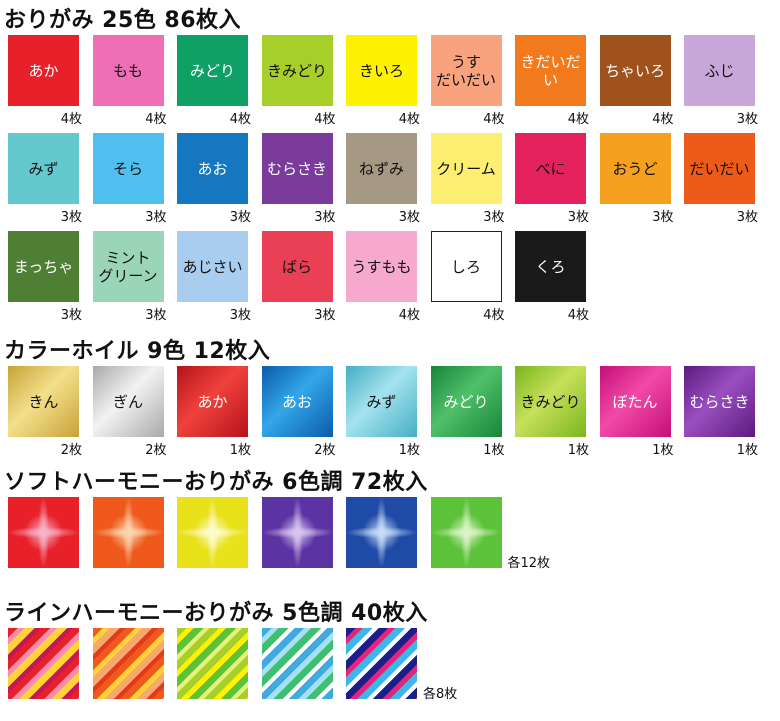  Describe the element at coordinates (635, 168) in the screenshot. I see `color-swatch: おうど` at that location.